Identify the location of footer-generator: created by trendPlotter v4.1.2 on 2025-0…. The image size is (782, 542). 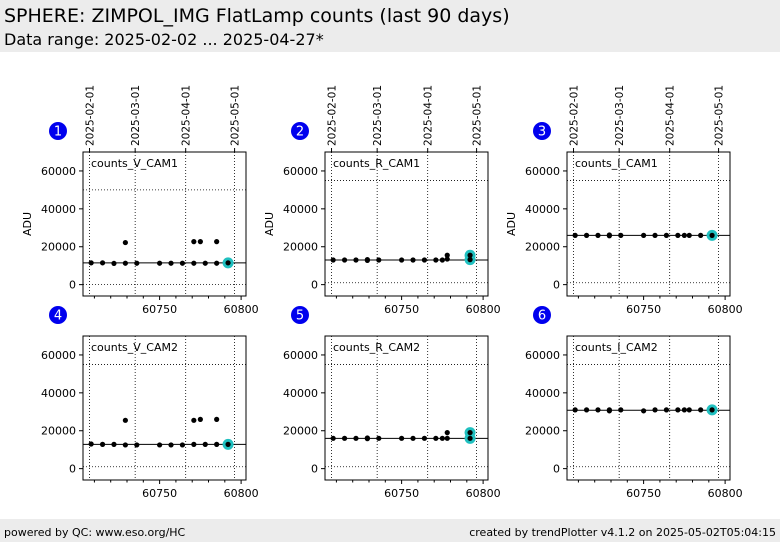
(622, 532).